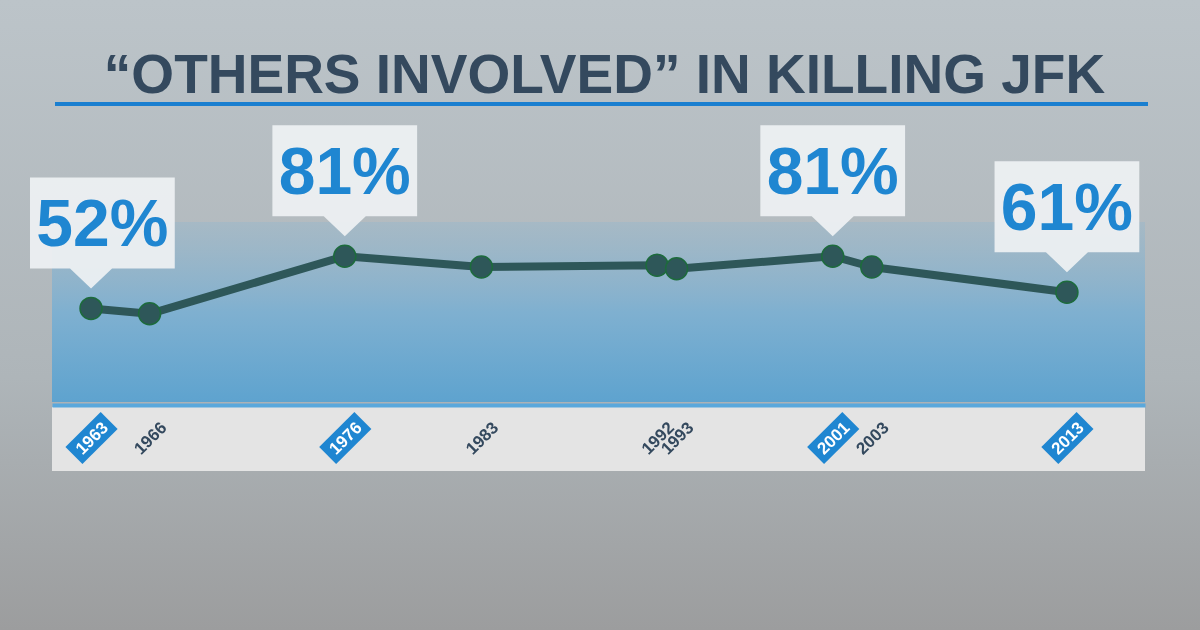 The height and width of the screenshot is (630, 1200). Describe the element at coordinates (1066, 207) in the screenshot. I see `data-label: 61%` at that location.